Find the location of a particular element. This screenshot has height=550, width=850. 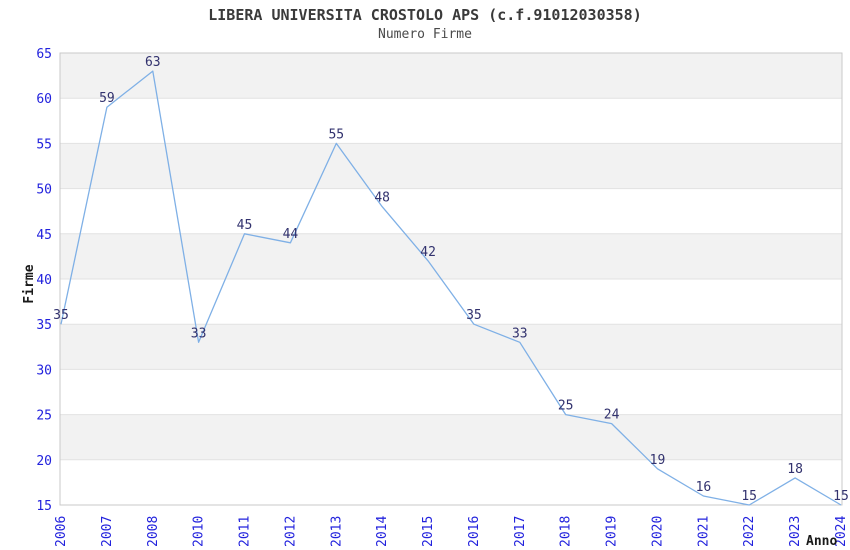

x-tick-label: 2014 is located at coordinates (382, 531).